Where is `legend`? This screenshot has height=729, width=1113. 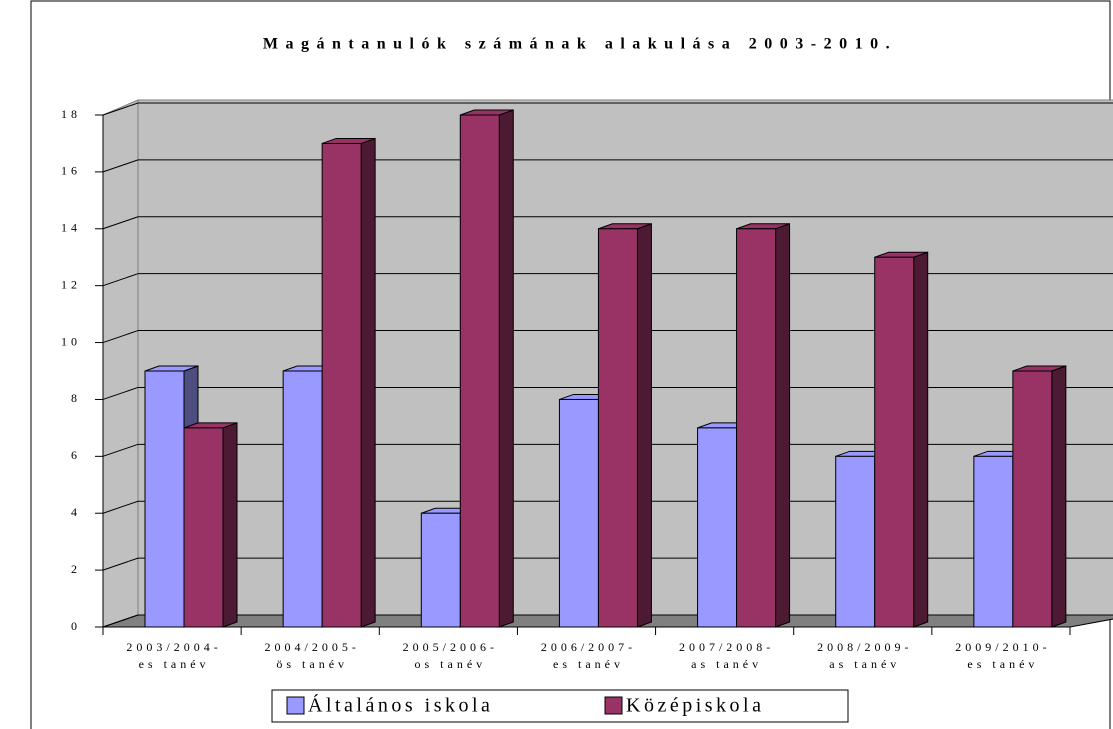 legend is located at coordinates (560, 706).